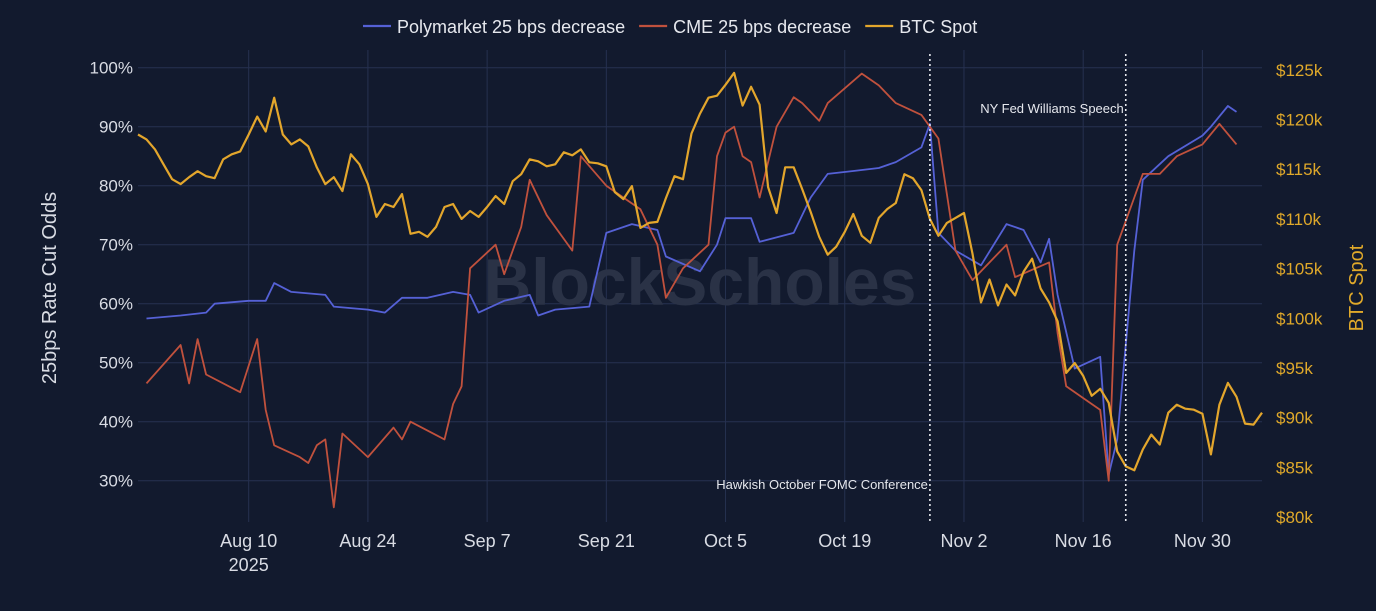  Describe the element at coordinates (1299, 269) in the screenshot. I see `right-tick-label: $105k` at that location.